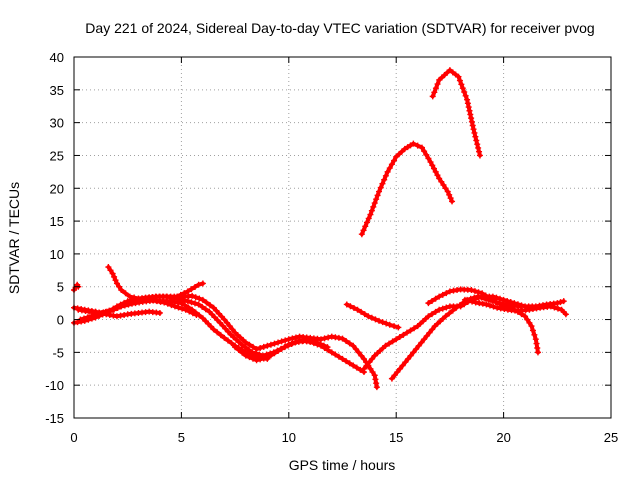 This screenshot has height=480, width=640. Describe the element at coordinates (73, 437) in the screenshot. I see `x-tick-label: 0` at that location.